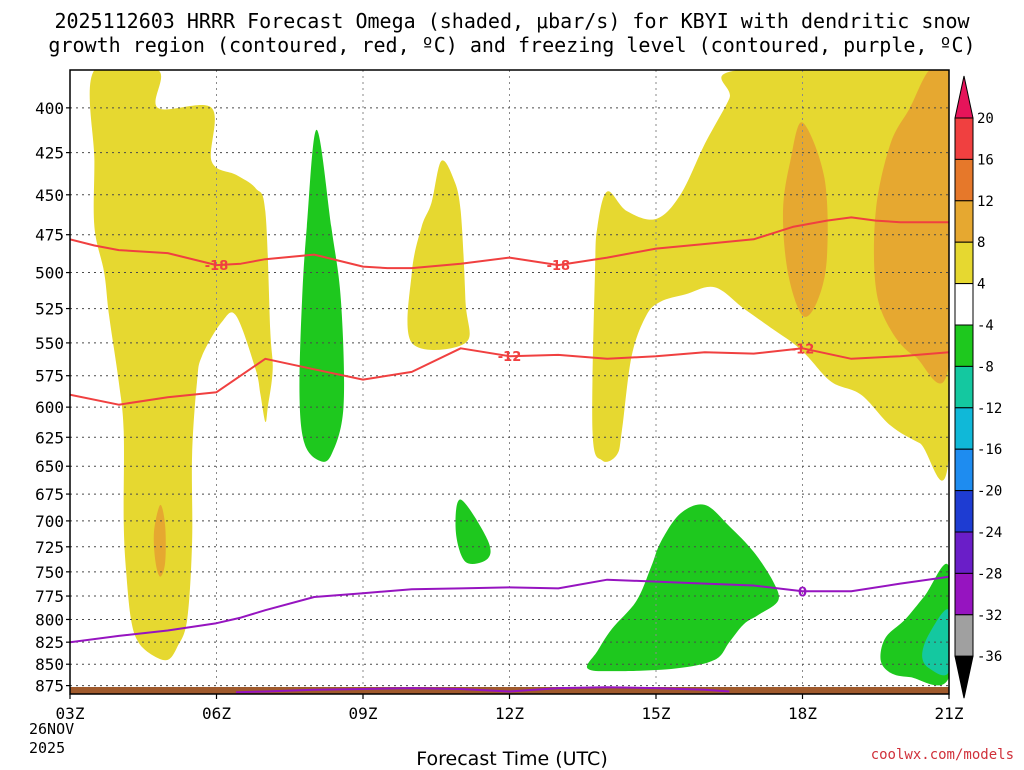 This screenshot has height=770, width=1024. Describe the element at coordinates (985, 202) in the screenshot. I see `colorbar-label: 12` at that location.